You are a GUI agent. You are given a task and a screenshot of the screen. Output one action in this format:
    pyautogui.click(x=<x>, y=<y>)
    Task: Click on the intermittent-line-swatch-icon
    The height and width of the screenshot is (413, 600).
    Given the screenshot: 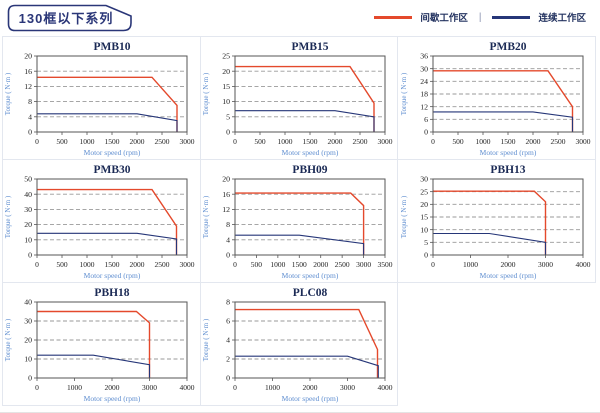 What is the action you would take?
    pyautogui.click(x=393, y=17)
    